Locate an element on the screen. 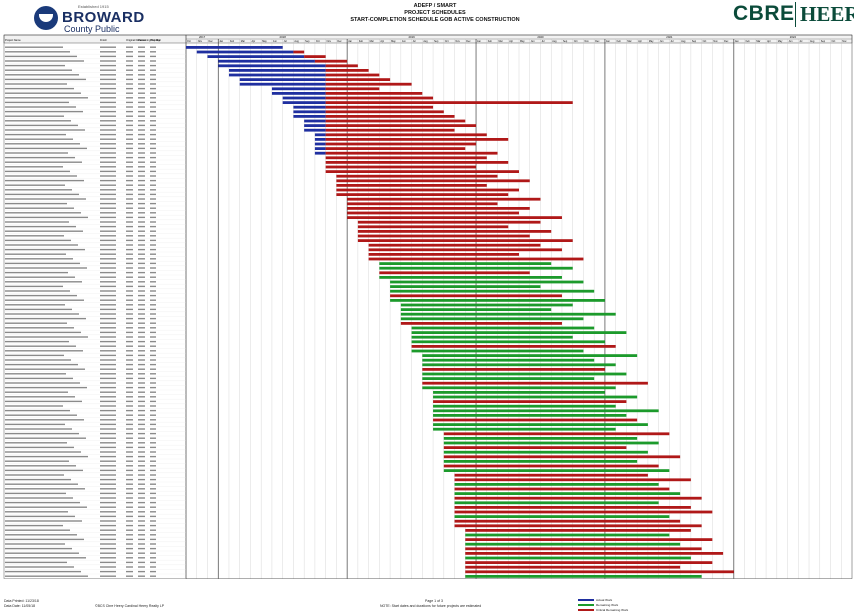  month-label: Aug is located at coordinates (683, 41).